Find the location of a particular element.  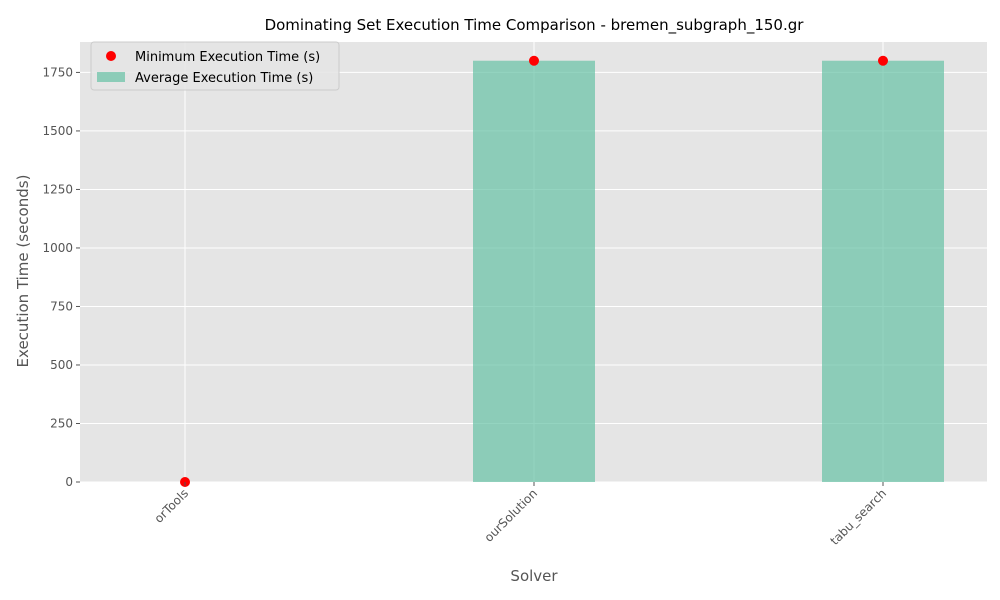

y-tick-label: 1750 is located at coordinates (57, 72).